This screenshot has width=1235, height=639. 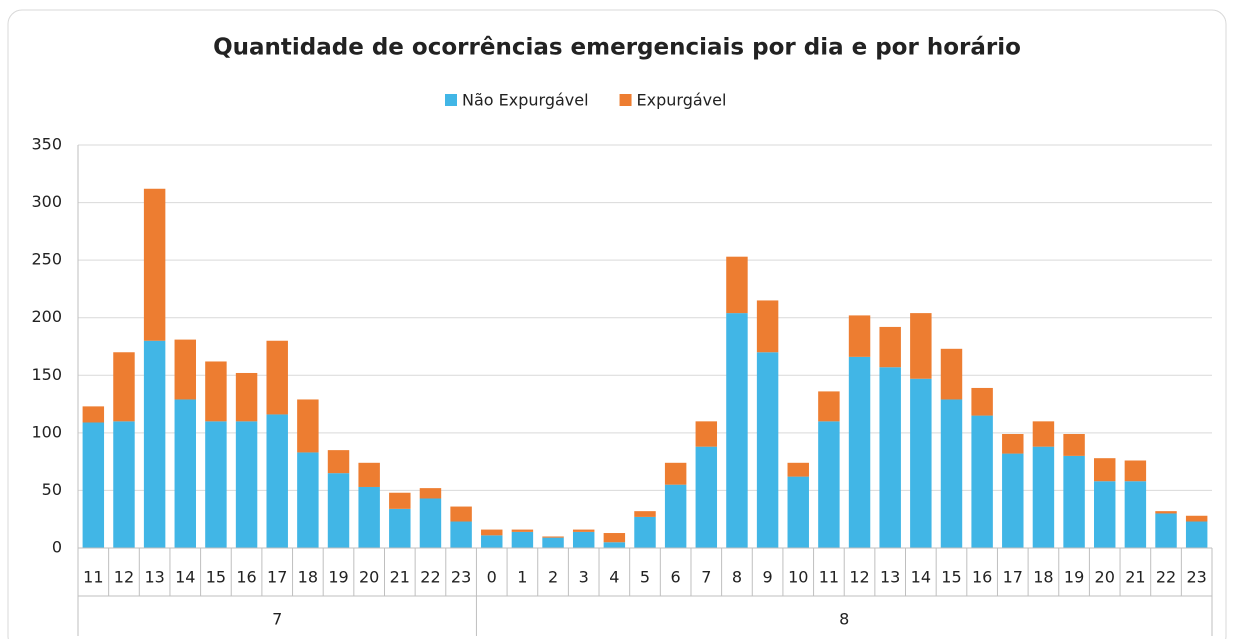 What do you see at coordinates (46, 201) in the screenshot?
I see `y-tick-label: 300` at bounding box center [46, 201].